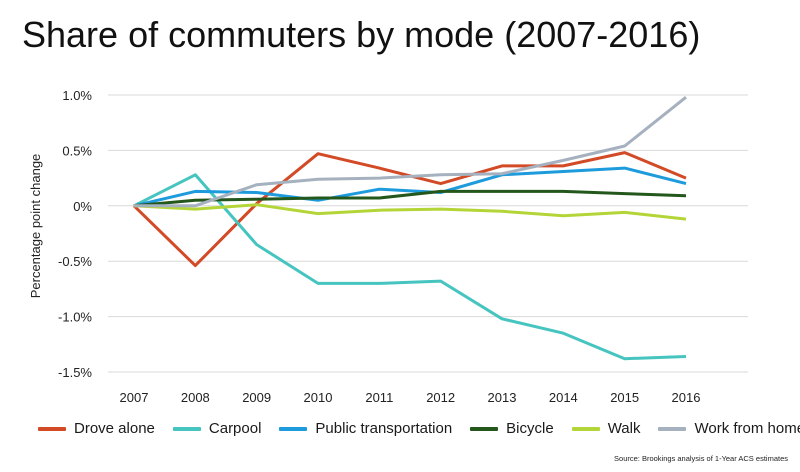  Describe the element at coordinates (530, 428) in the screenshot. I see `legend-label: Bicycle` at that location.